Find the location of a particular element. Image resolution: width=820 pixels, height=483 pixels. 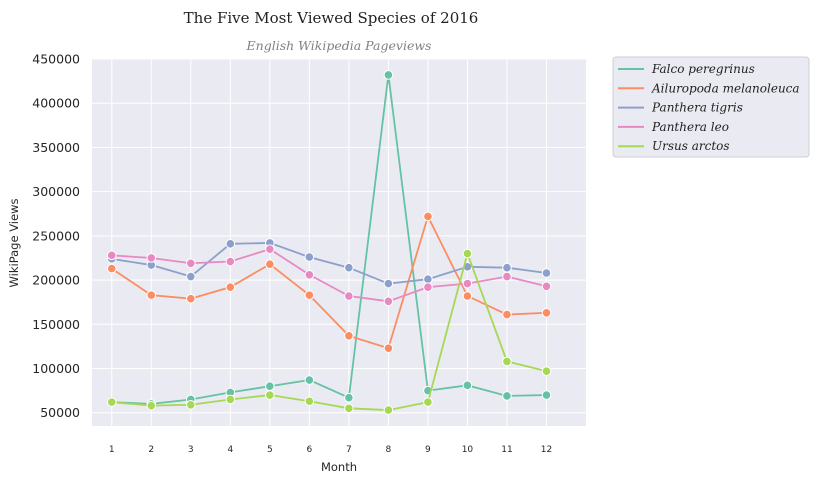

x-tick-label-7: 8 is located at coordinates (389, 450).